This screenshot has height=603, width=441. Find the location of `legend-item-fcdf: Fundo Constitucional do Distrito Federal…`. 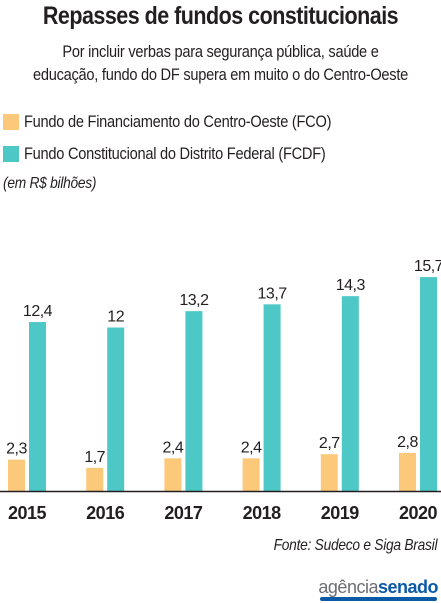

legend-item-fcdf: Fundo Constitucional do Distrito Federal… is located at coordinates (189, 154).